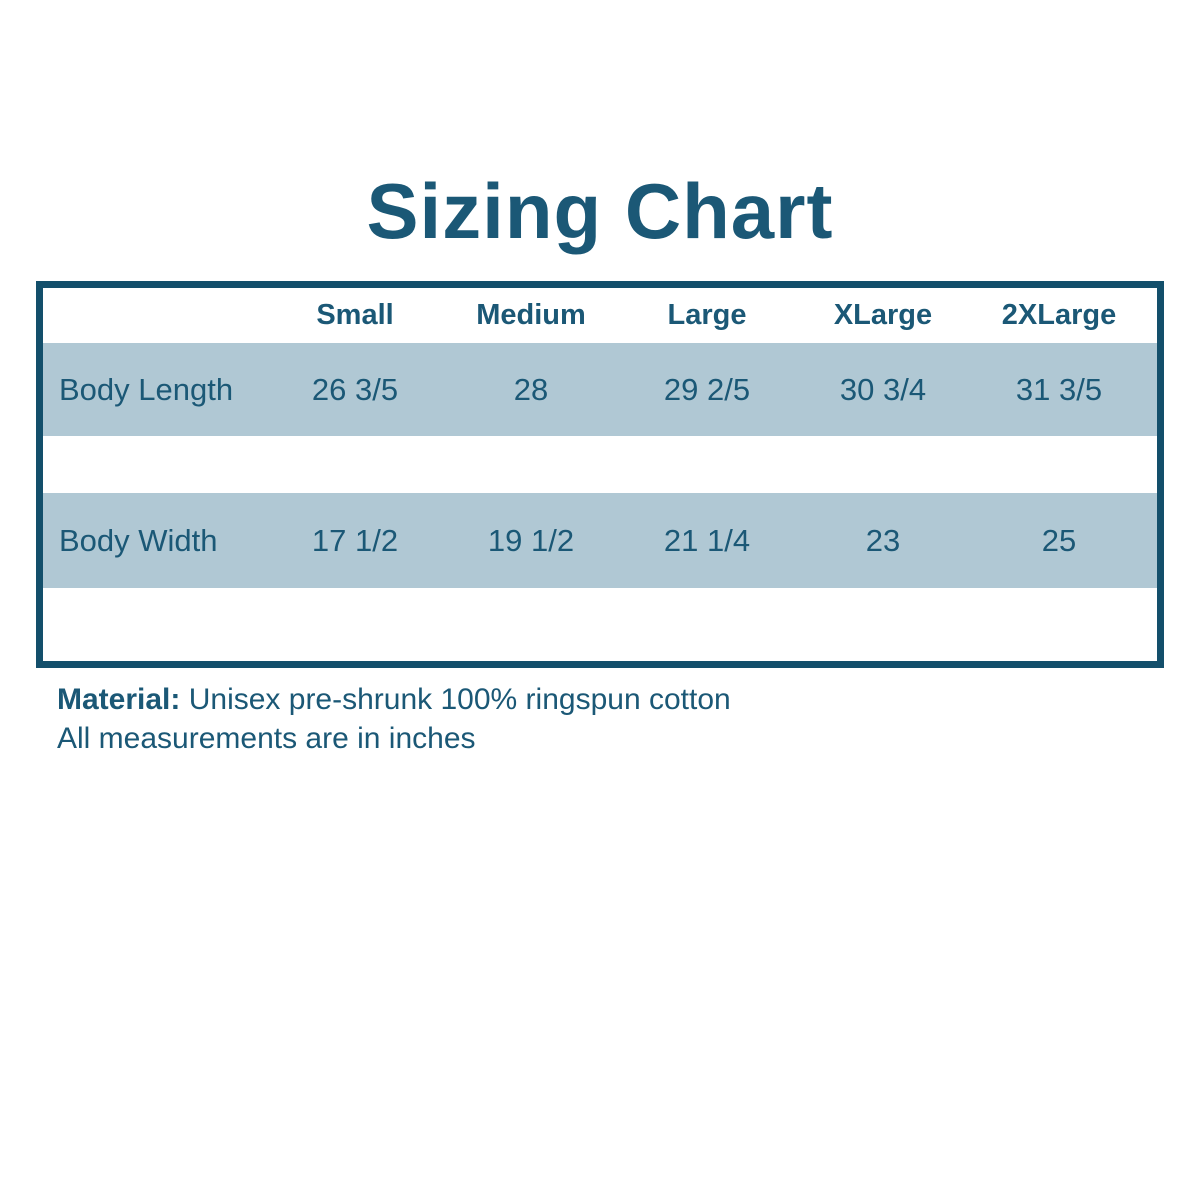 The height and width of the screenshot is (1200, 1200). What do you see at coordinates (600, 464) in the screenshot?
I see `table-spacer-row` at bounding box center [600, 464].